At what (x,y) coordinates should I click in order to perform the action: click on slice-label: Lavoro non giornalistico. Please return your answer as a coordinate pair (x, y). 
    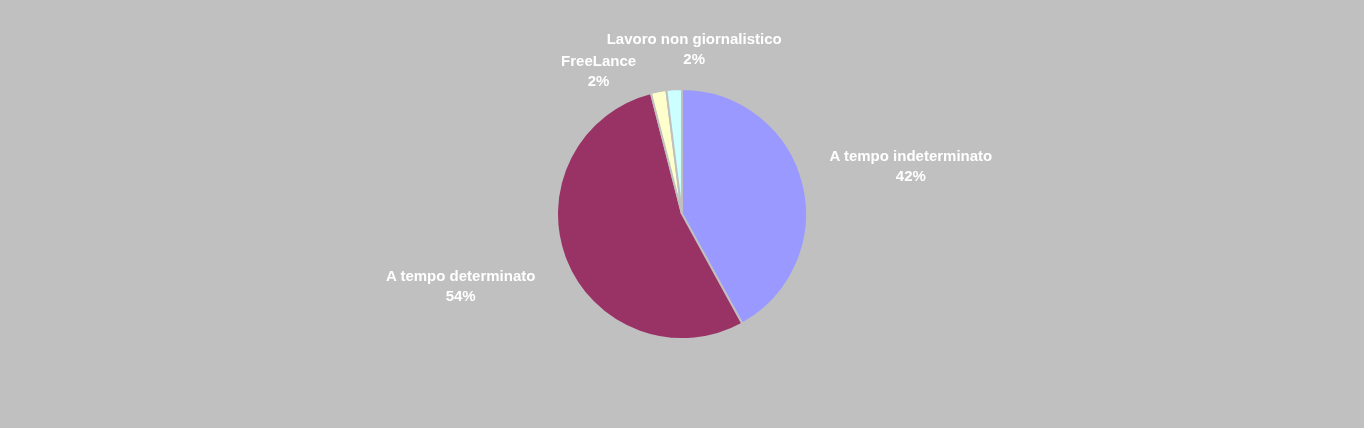
    Looking at the image, I should click on (694, 38).